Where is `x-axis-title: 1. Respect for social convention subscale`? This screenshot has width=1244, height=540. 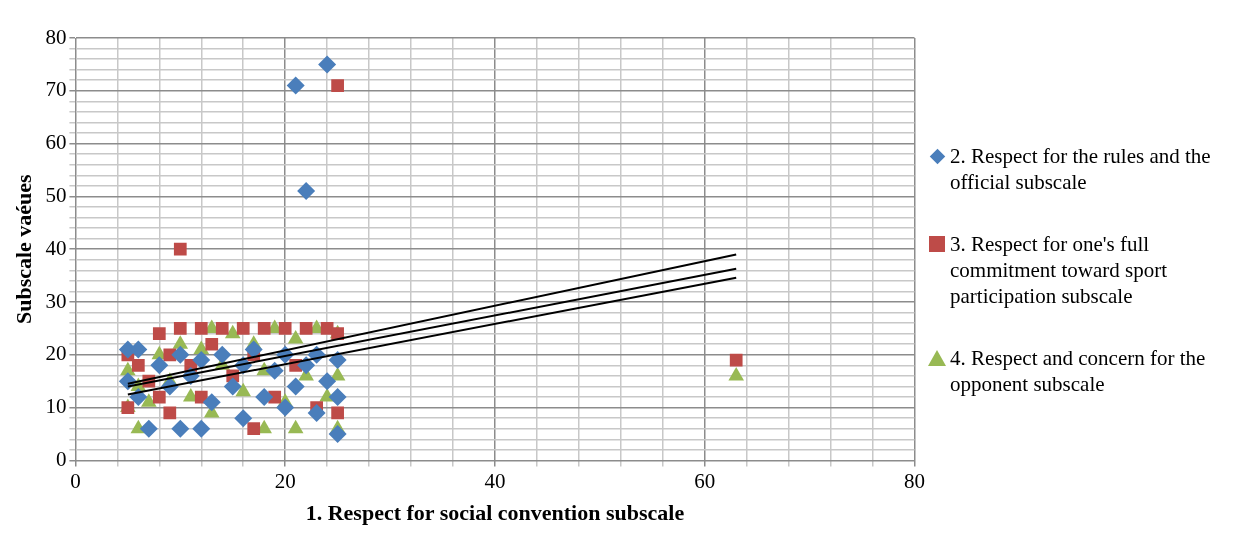 x-axis-title: 1. Respect for social convention subscale is located at coordinates (495, 513).